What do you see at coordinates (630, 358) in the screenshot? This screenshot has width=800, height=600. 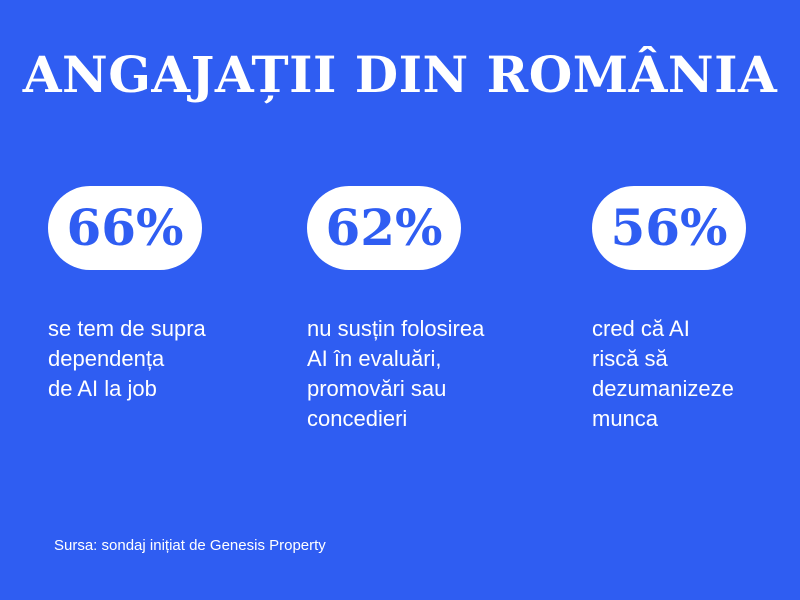 I see `stat-description-line: riscă să` at bounding box center [630, 358].